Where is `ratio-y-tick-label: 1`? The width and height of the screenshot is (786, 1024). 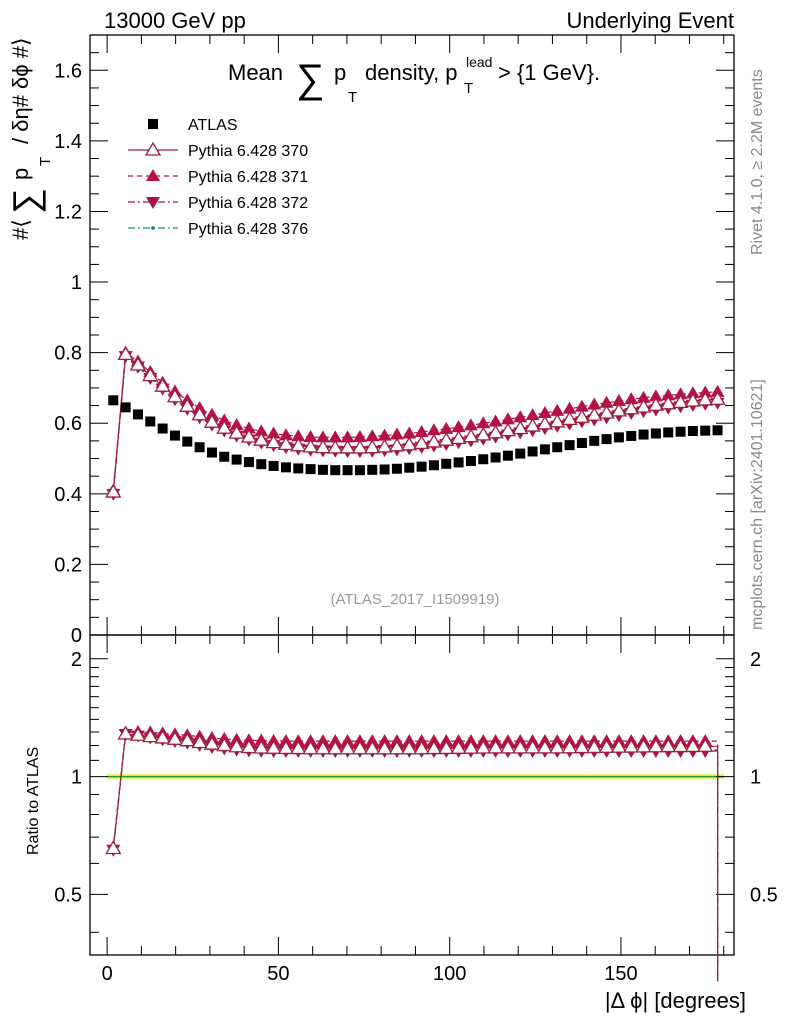
ratio-y-tick-label: 1 is located at coordinates (76, 778).